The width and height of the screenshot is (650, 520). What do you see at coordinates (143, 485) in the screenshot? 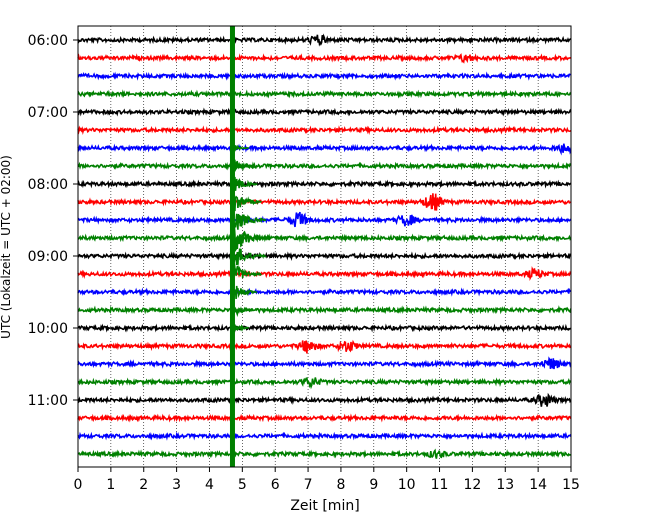
I see `x-tick-label-2: 2` at bounding box center [143, 485].